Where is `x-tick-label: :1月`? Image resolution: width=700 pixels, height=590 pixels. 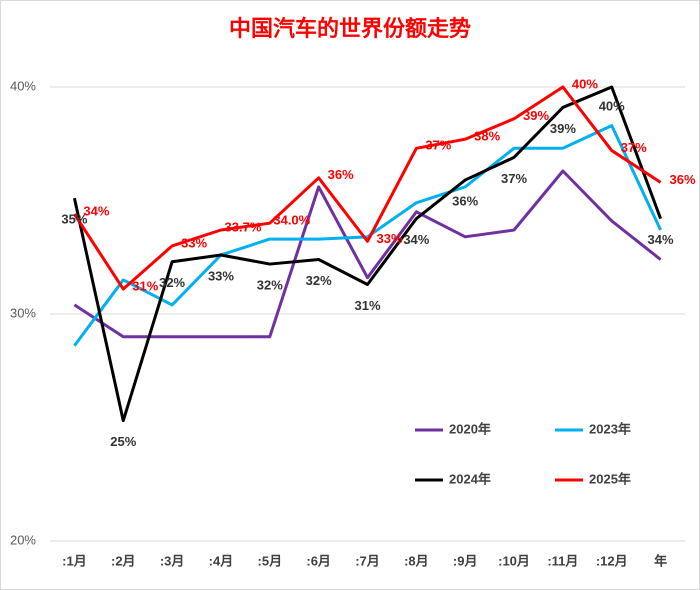
x-tick-label: :1月 is located at coordinates (74, 560).